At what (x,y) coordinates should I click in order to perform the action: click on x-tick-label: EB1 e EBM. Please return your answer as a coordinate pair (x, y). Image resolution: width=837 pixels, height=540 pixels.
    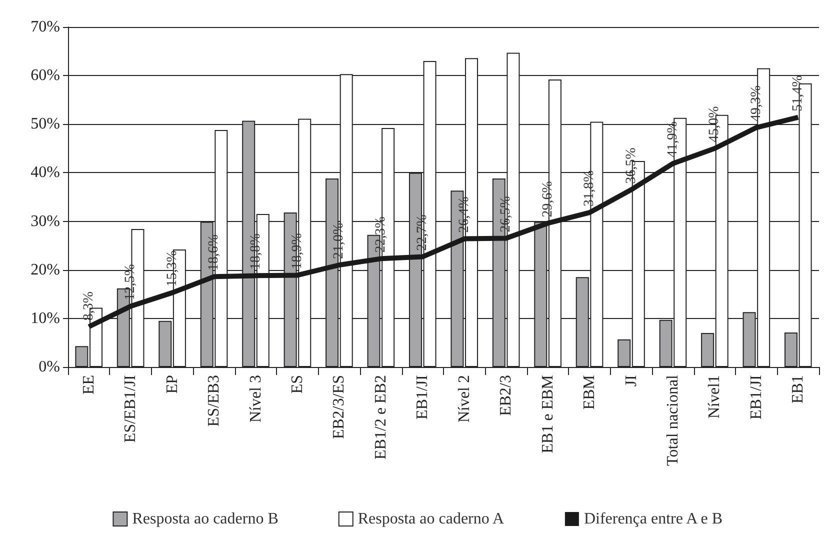
    Looking at the image, I should click on (547, 414).